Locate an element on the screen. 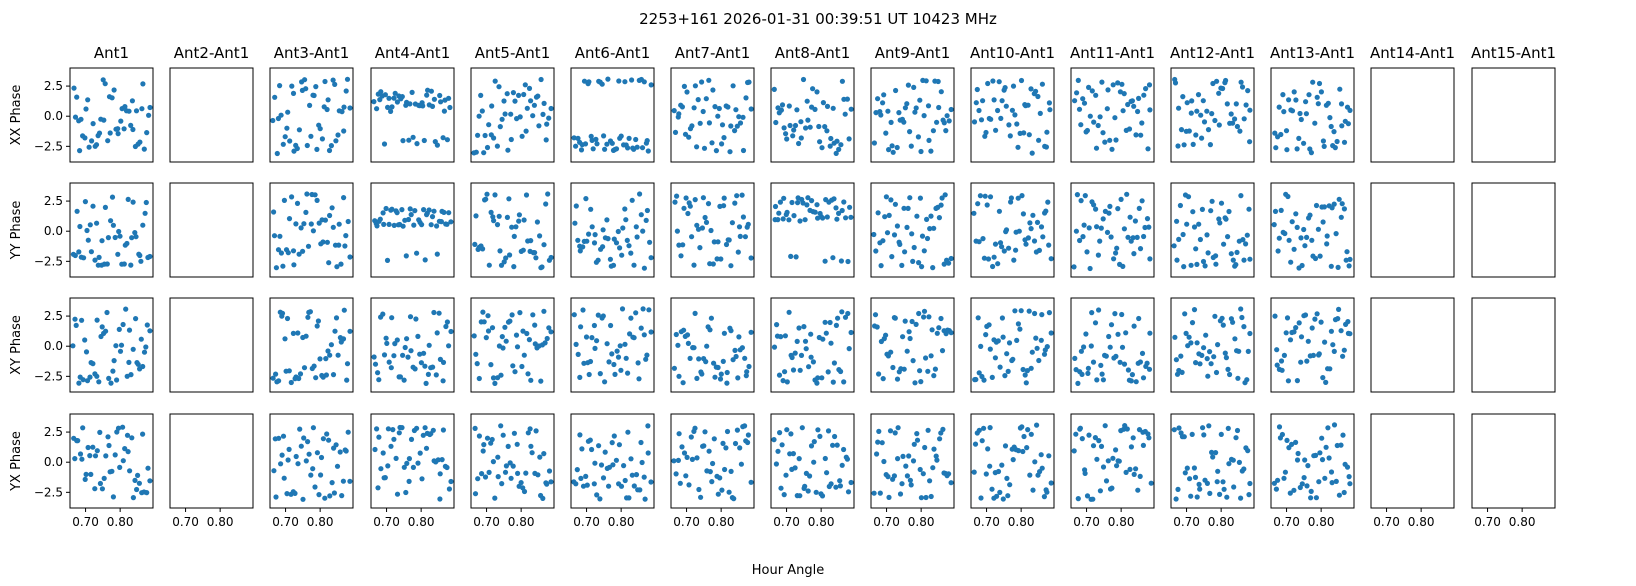  y-tick-label: 2.5 is located at coordinates (53, 201).